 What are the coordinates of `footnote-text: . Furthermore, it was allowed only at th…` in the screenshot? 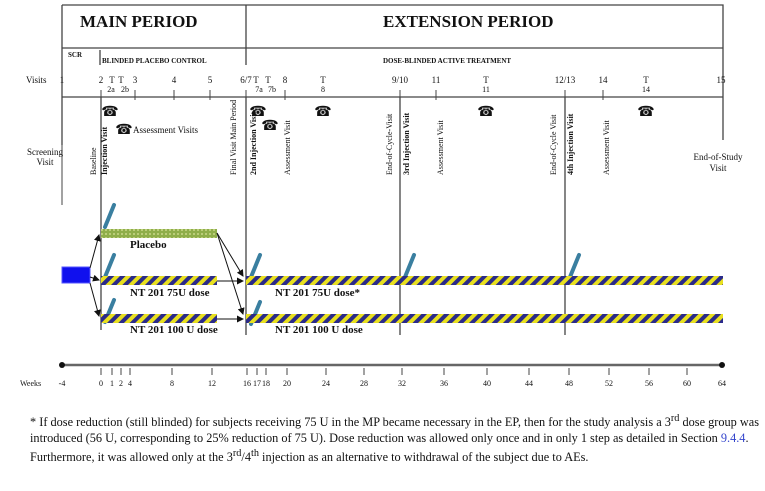 It's located at (389, 447).